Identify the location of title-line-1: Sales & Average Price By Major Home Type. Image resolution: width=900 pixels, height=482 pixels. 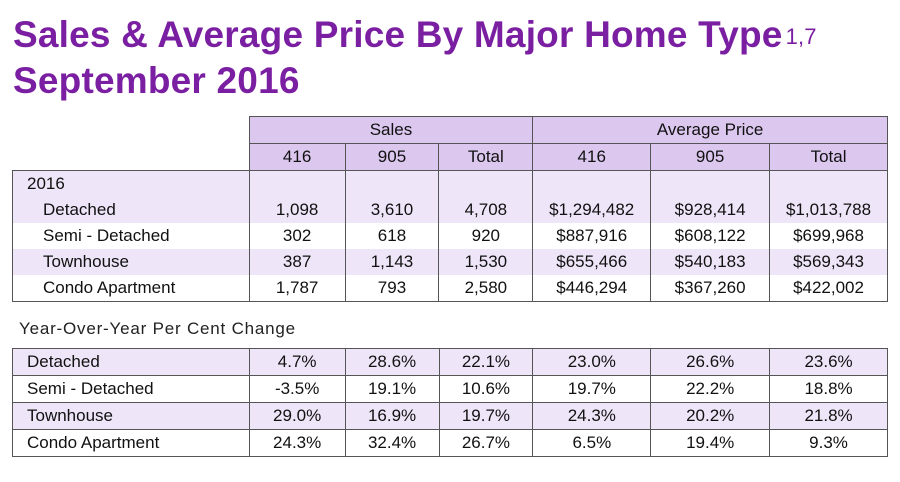
(398, 34).